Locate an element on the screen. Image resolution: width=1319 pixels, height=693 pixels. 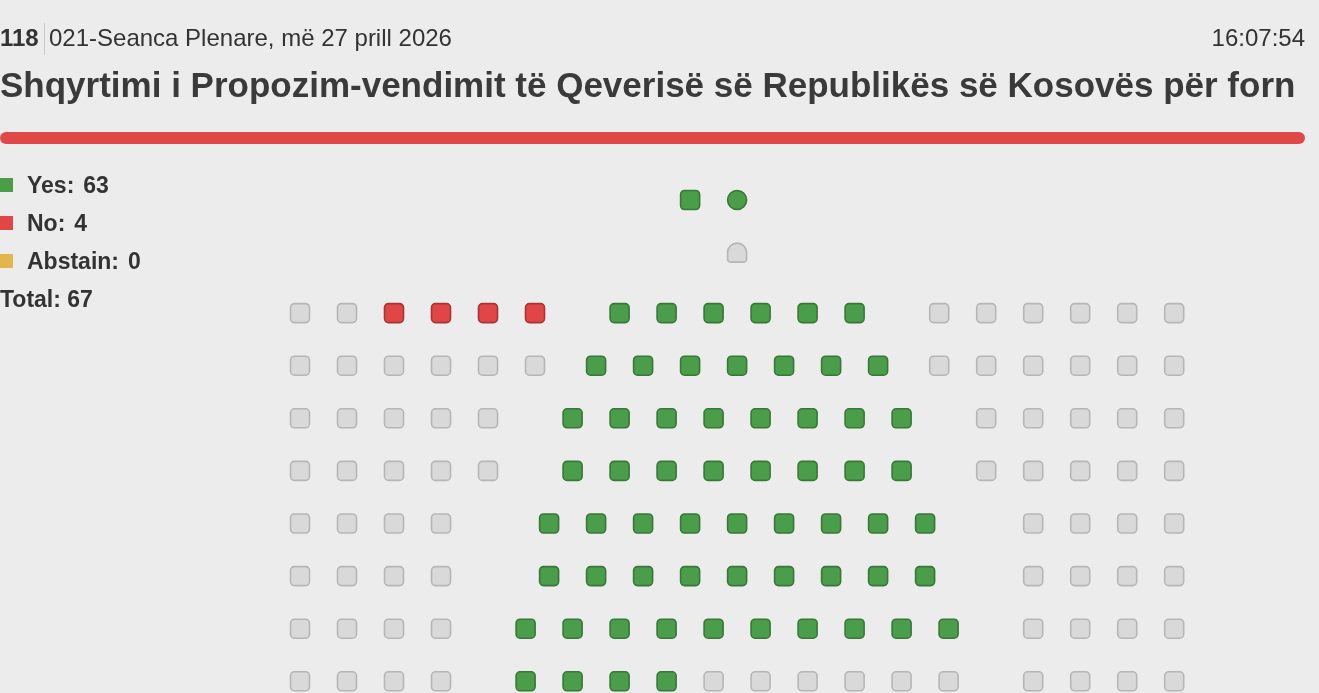
data-label: 63 is located at coordinates (96, 185).